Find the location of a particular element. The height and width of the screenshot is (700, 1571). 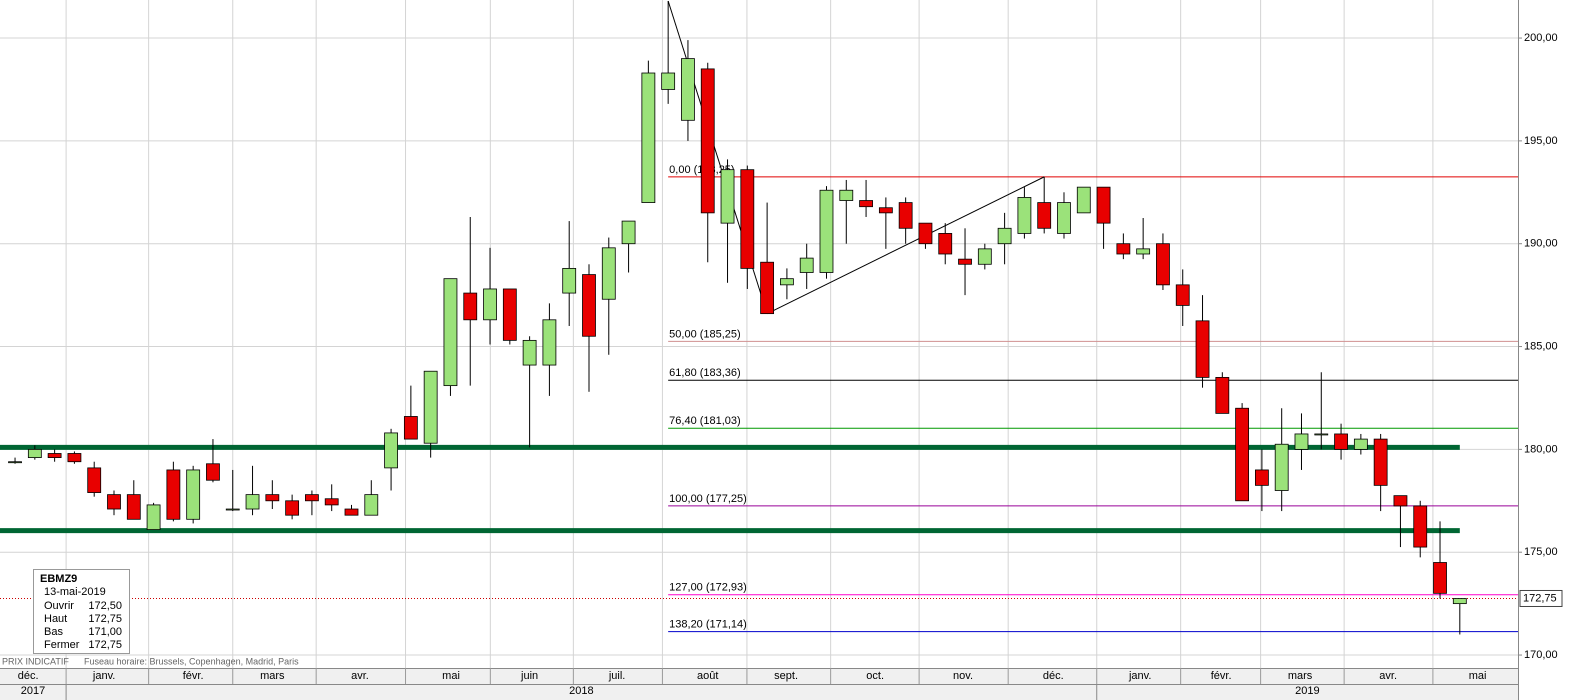

info-key: Fermer is located at coordinates (62, 645).